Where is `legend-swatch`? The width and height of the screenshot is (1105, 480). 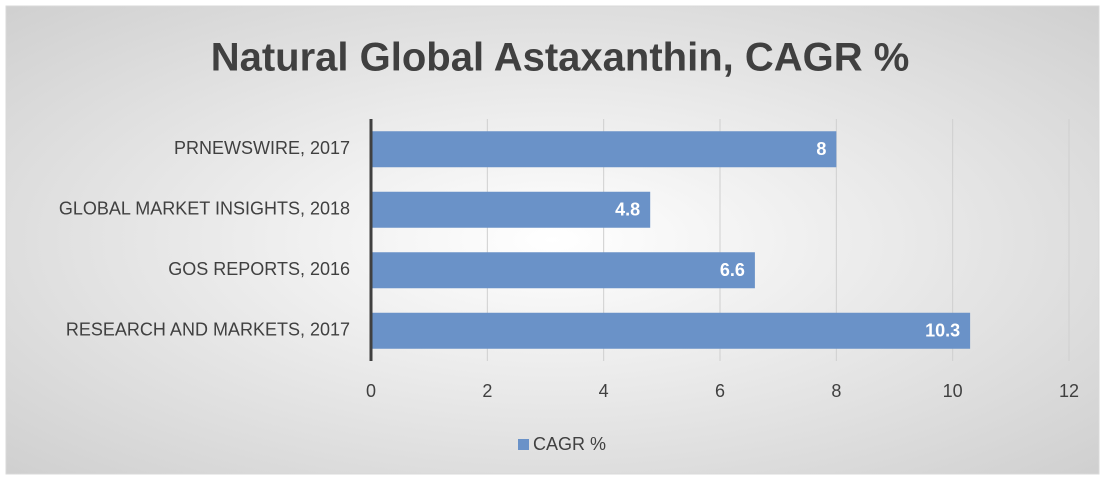
legend-swatch is located at coordinates (523, 444).